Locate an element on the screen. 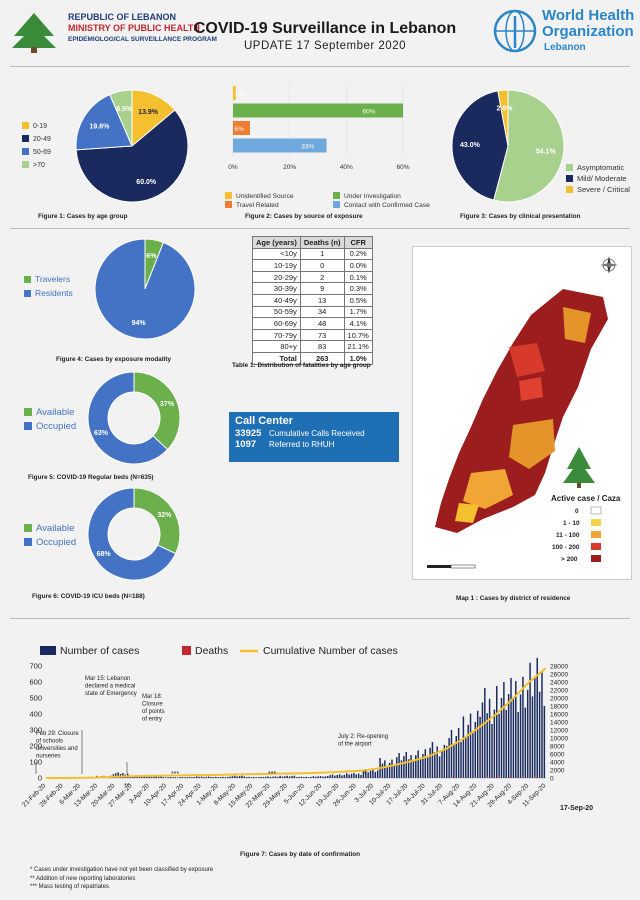 This screenshot has width=640, height=900. y-right-tick: 2000 is located at coordinates (557, 771).